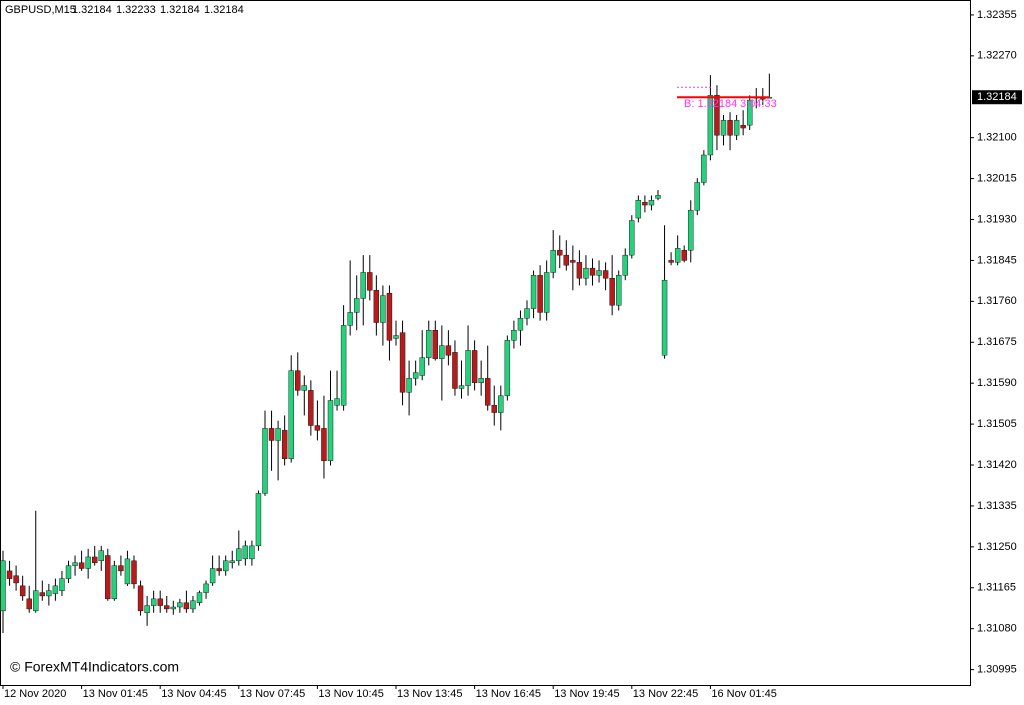  I want to click on symbol-title: GBPUSD,M15, so click(40, 10).